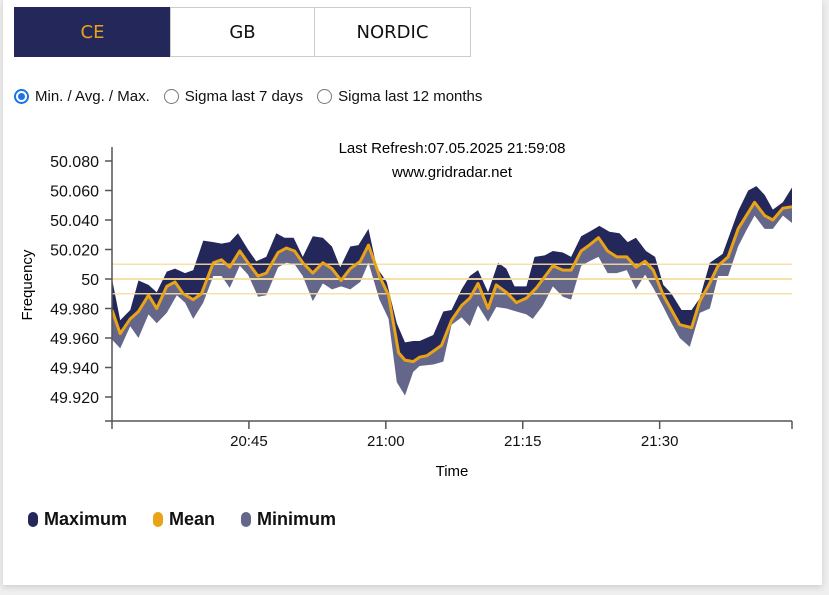 The image size is (829, 595). I want to click on legend-item-maximum: Maximum, so click(77, 519).